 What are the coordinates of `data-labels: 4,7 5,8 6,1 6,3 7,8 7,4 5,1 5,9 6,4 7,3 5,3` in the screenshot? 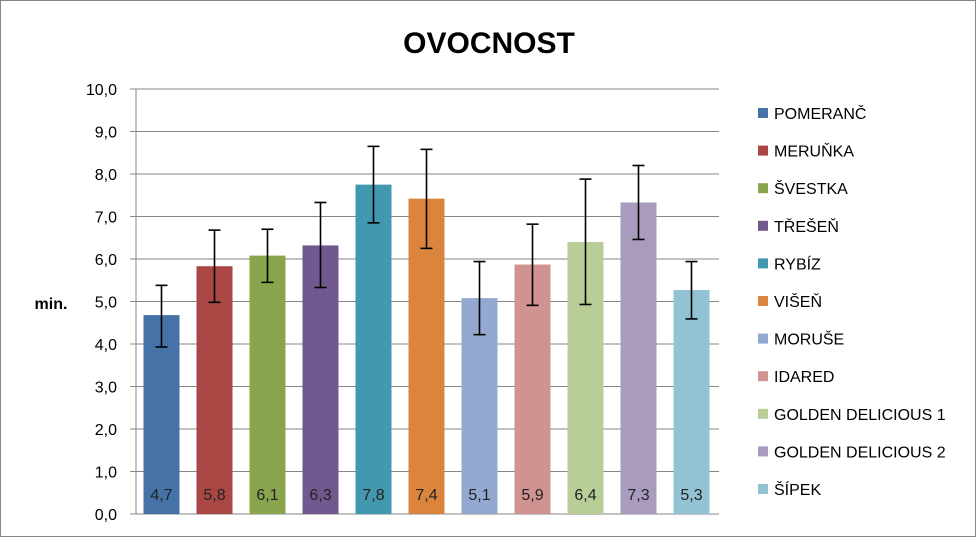 It's located at (426, 495).